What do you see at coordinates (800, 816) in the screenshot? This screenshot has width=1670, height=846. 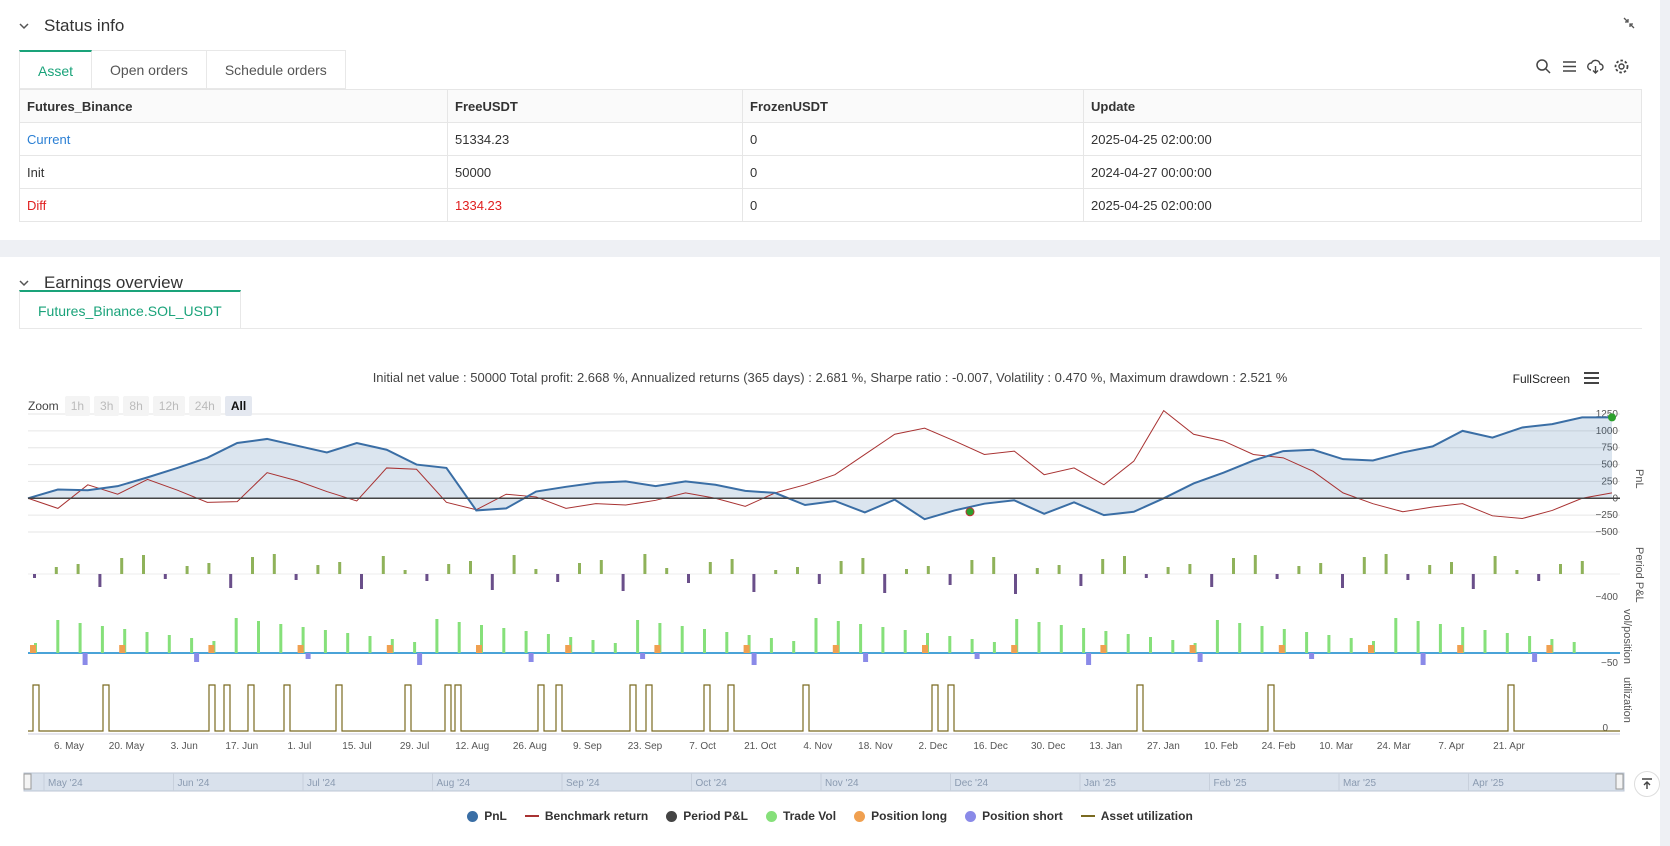 I see `legend-trade-vol: Trade Vol` at bounding box center [800, 816].